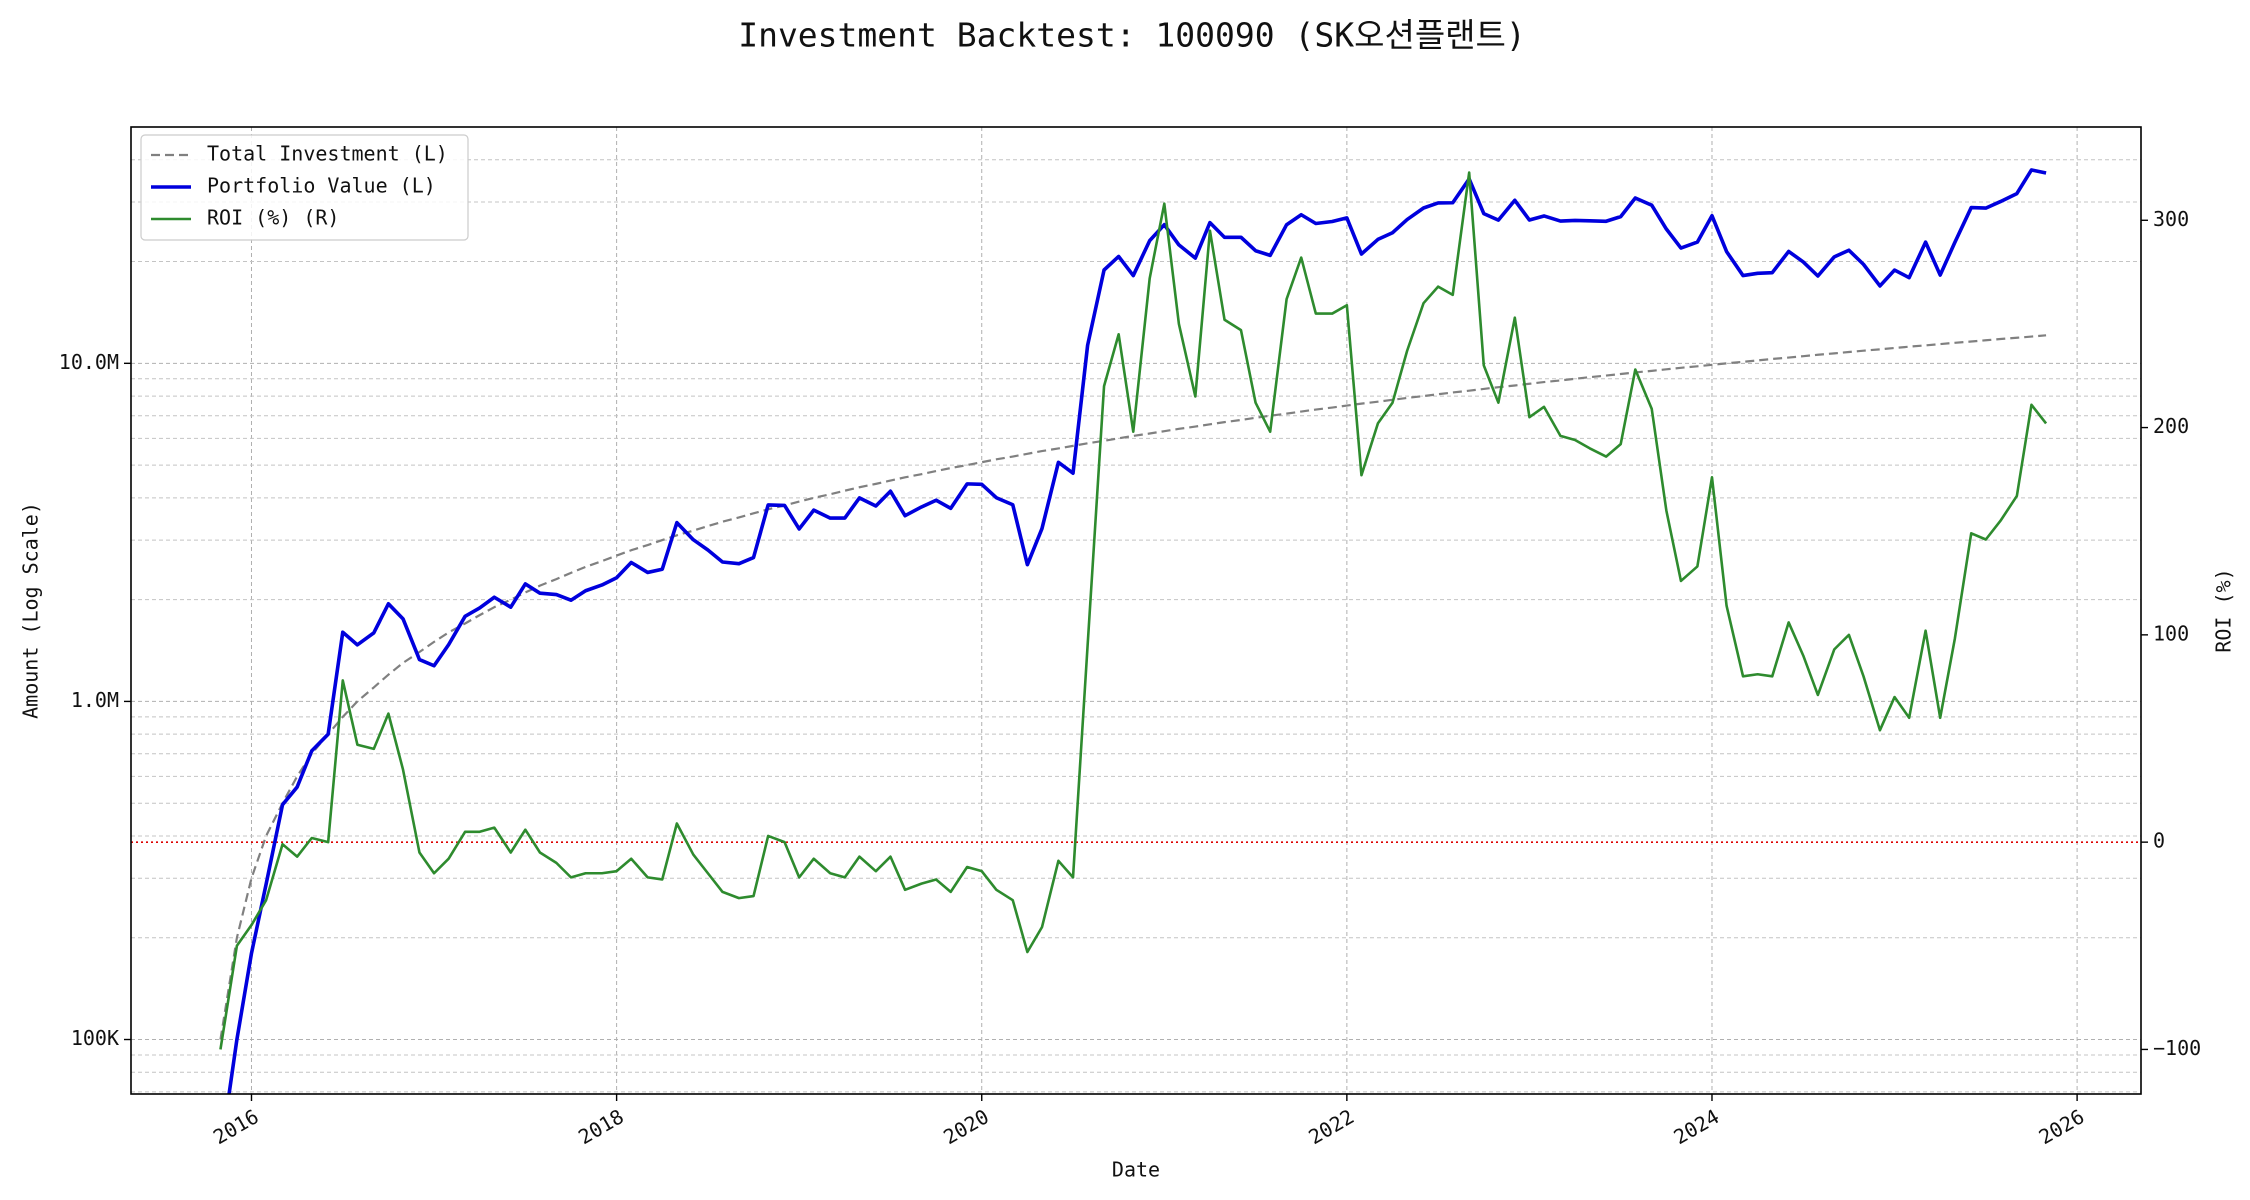 Image resolution: width=2250 pixels, height=1200 pixels. Describe the element at coordinates (2177, 1048) in the screenshot. I see `y2-tick-label: −100` at that location.